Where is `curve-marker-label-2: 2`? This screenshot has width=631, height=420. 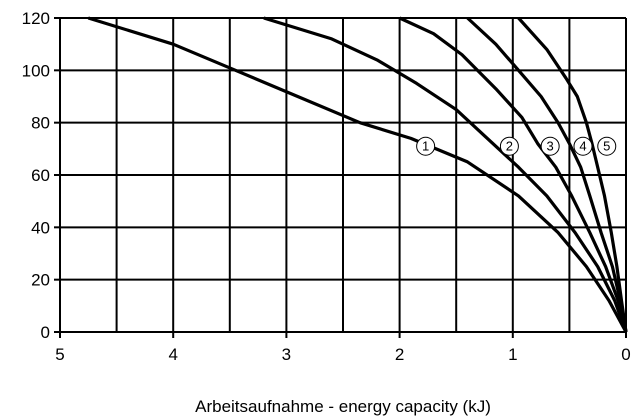 curve-marker-label-2: 2 is located at coordinates (509, 146).